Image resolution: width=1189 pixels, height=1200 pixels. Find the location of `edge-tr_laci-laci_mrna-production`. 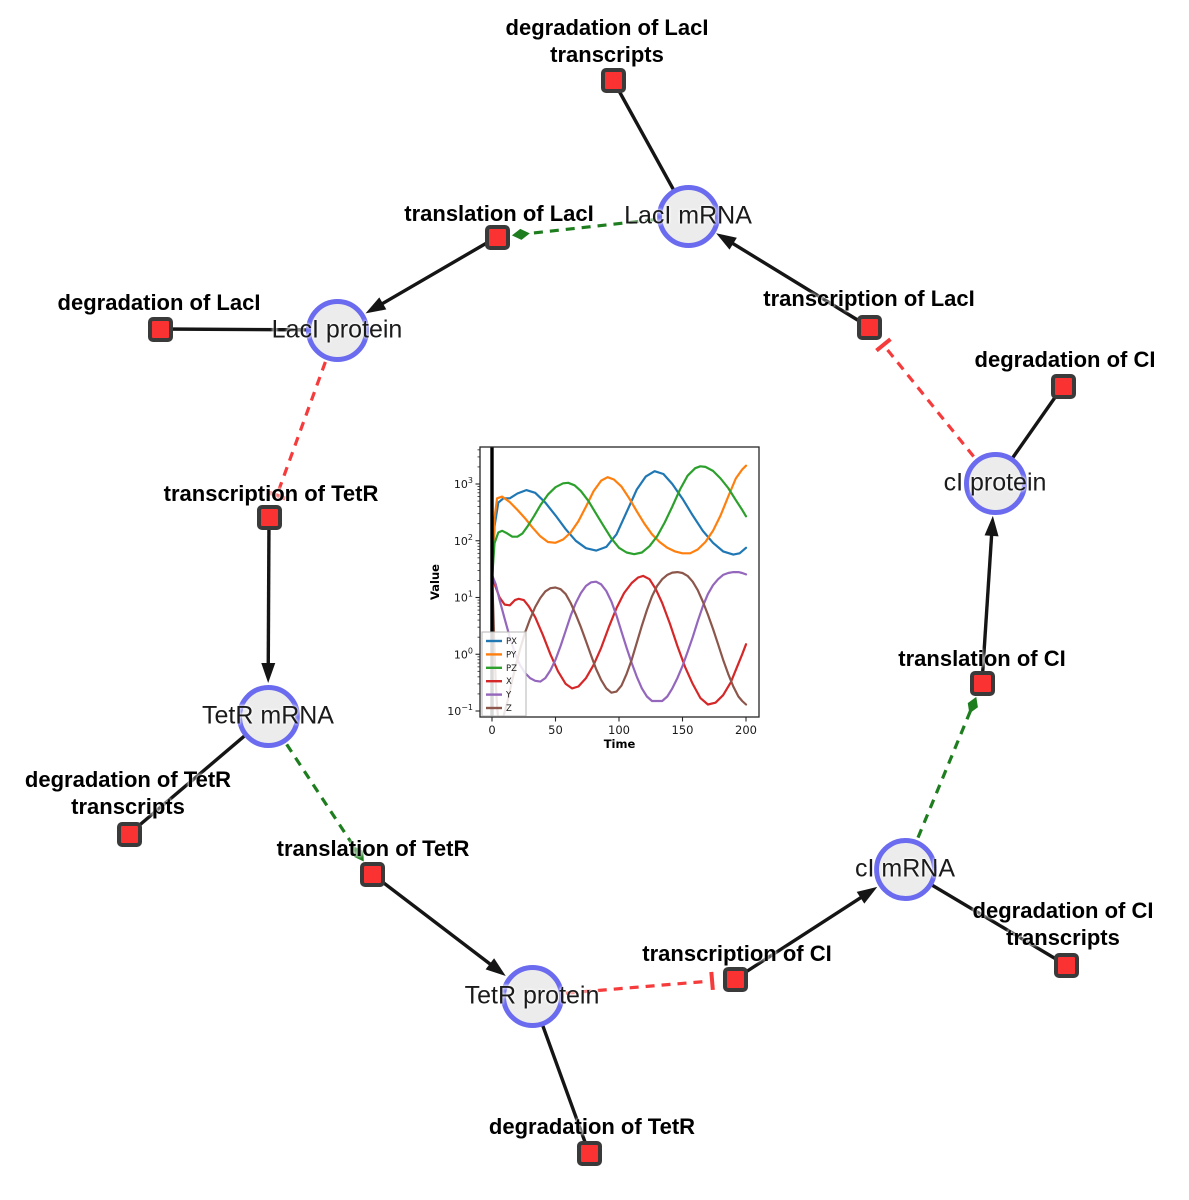

edge-tr_laci-laci_mrna-production is located at coordinates (793, 281).